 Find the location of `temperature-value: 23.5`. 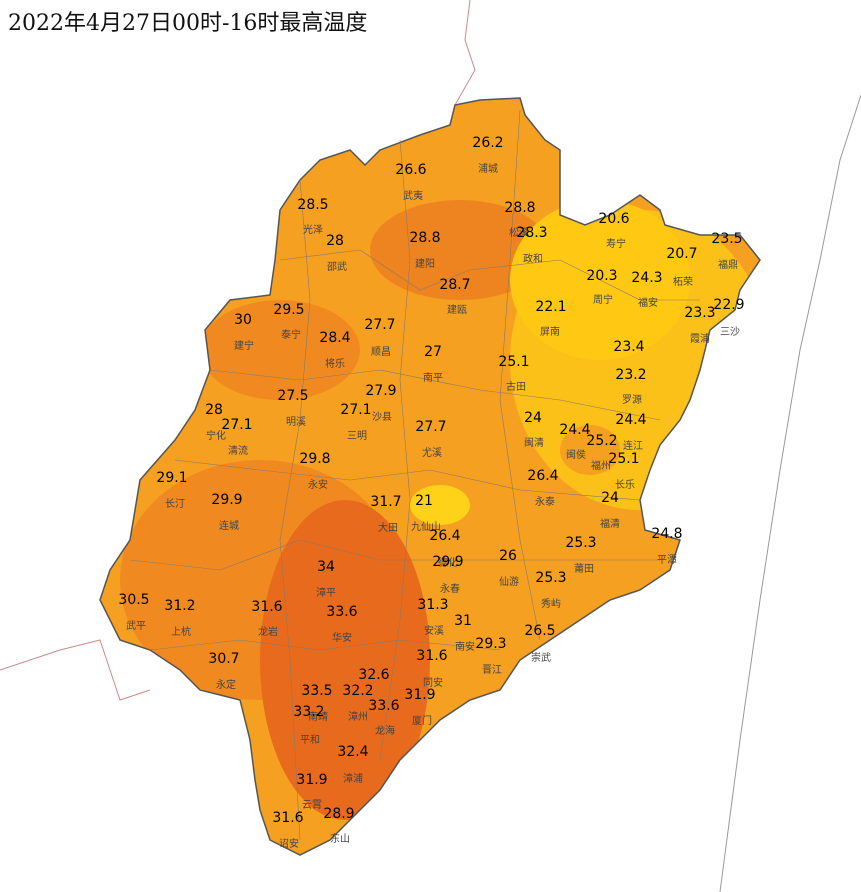

temperature-value: 23.5 is located at coordinates (726, 239).